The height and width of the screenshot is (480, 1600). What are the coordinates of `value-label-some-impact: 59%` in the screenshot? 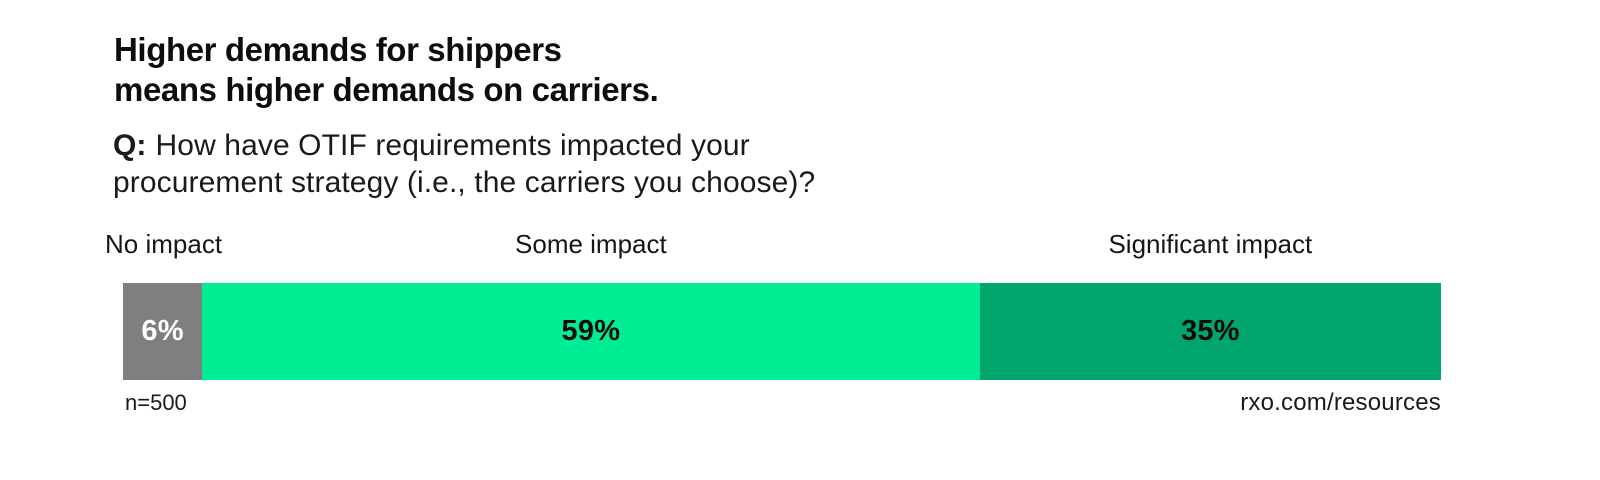 It's located at (591, 331).